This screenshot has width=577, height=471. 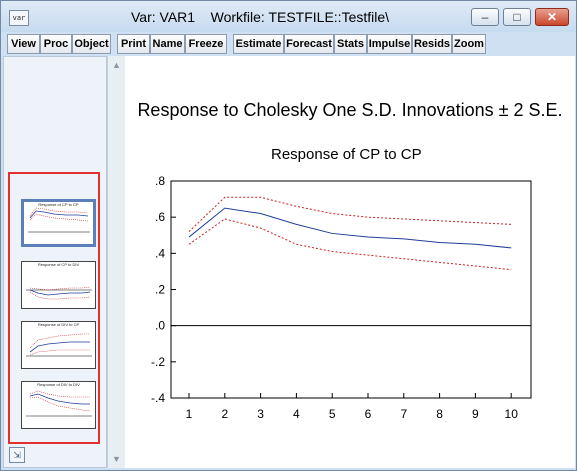 I want to click on y-tick-label: .8, so click(x=160, y=181).